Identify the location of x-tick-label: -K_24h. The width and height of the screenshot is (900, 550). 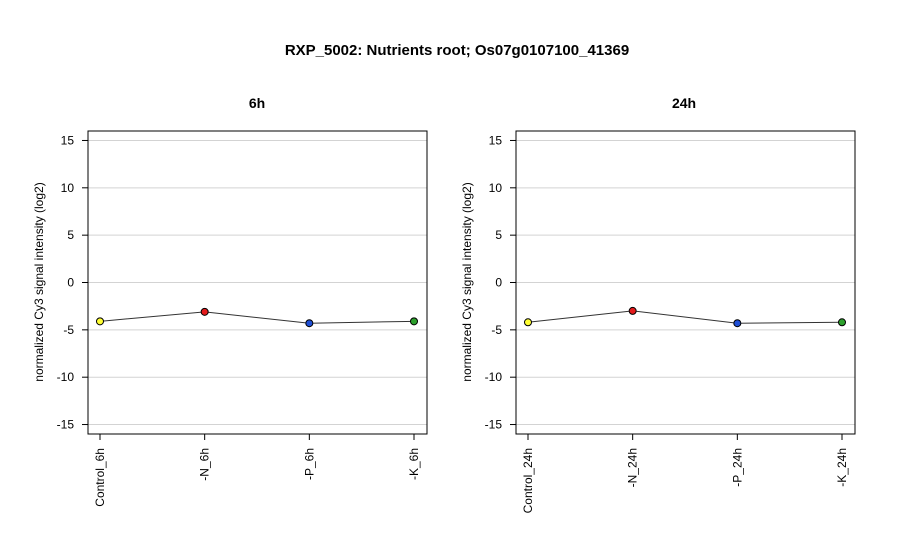
(842, 467).